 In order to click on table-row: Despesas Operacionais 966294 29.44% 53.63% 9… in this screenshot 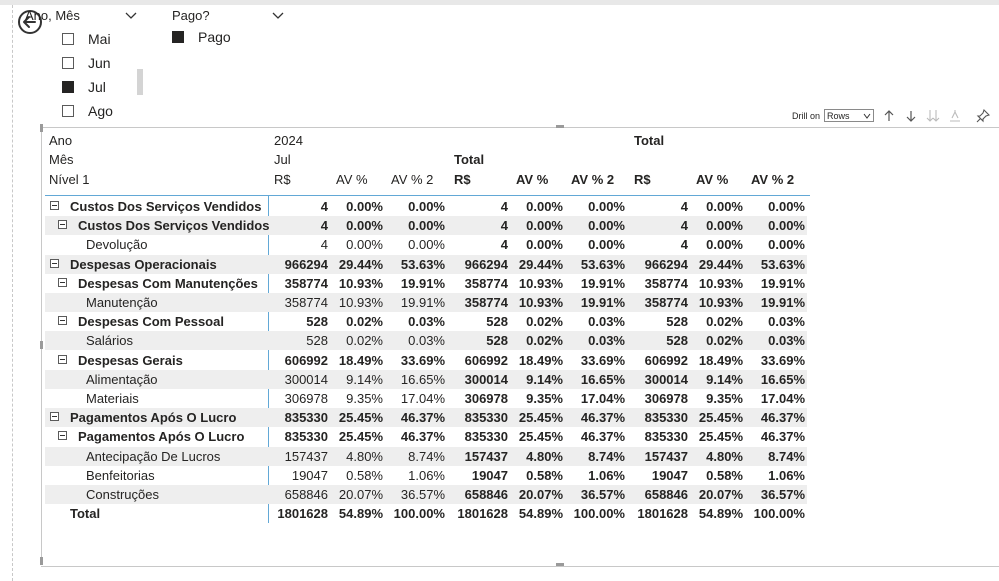, I will do `click(426, 264)`.